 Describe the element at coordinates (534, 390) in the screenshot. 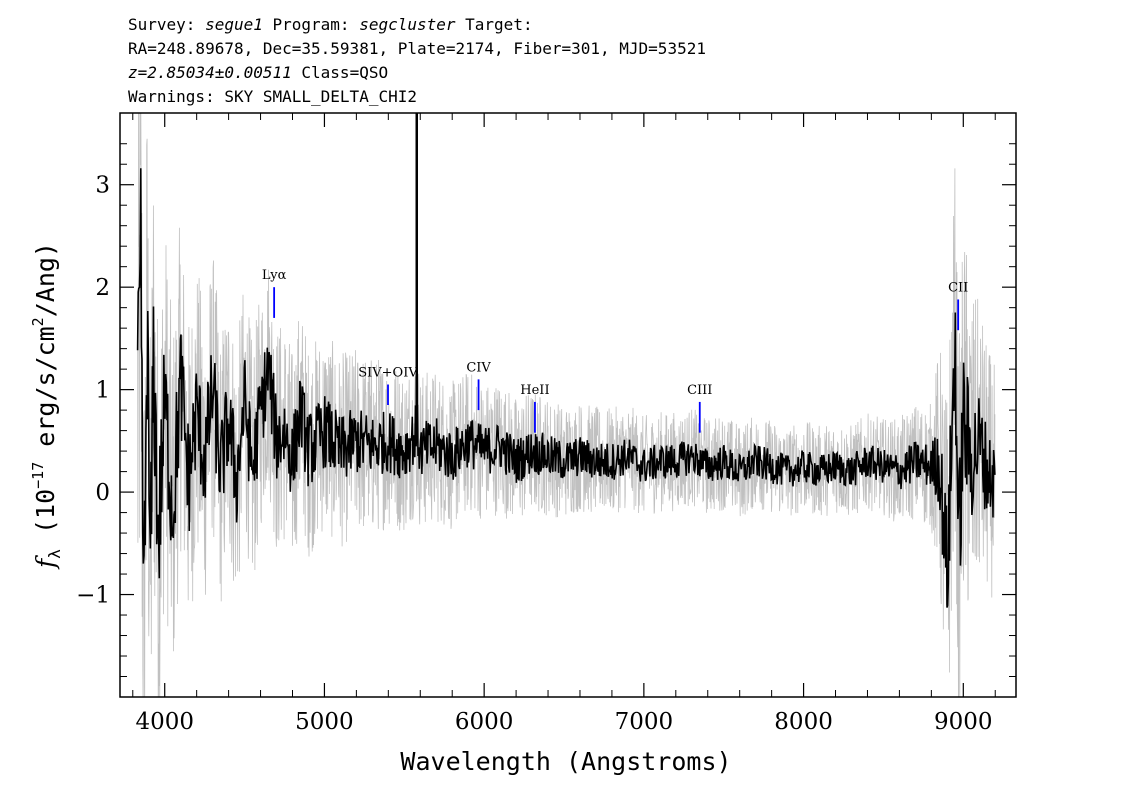

I see `line-label-3: HeII` at that location.